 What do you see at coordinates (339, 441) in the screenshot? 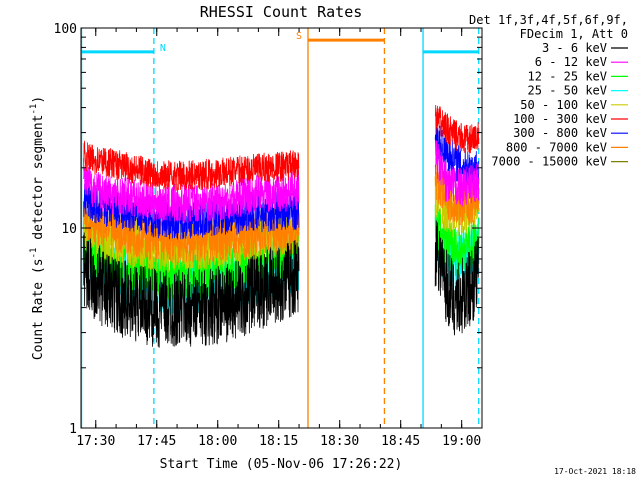
I see `x-tick-label: 18:30` at bounding box center [339, 441].